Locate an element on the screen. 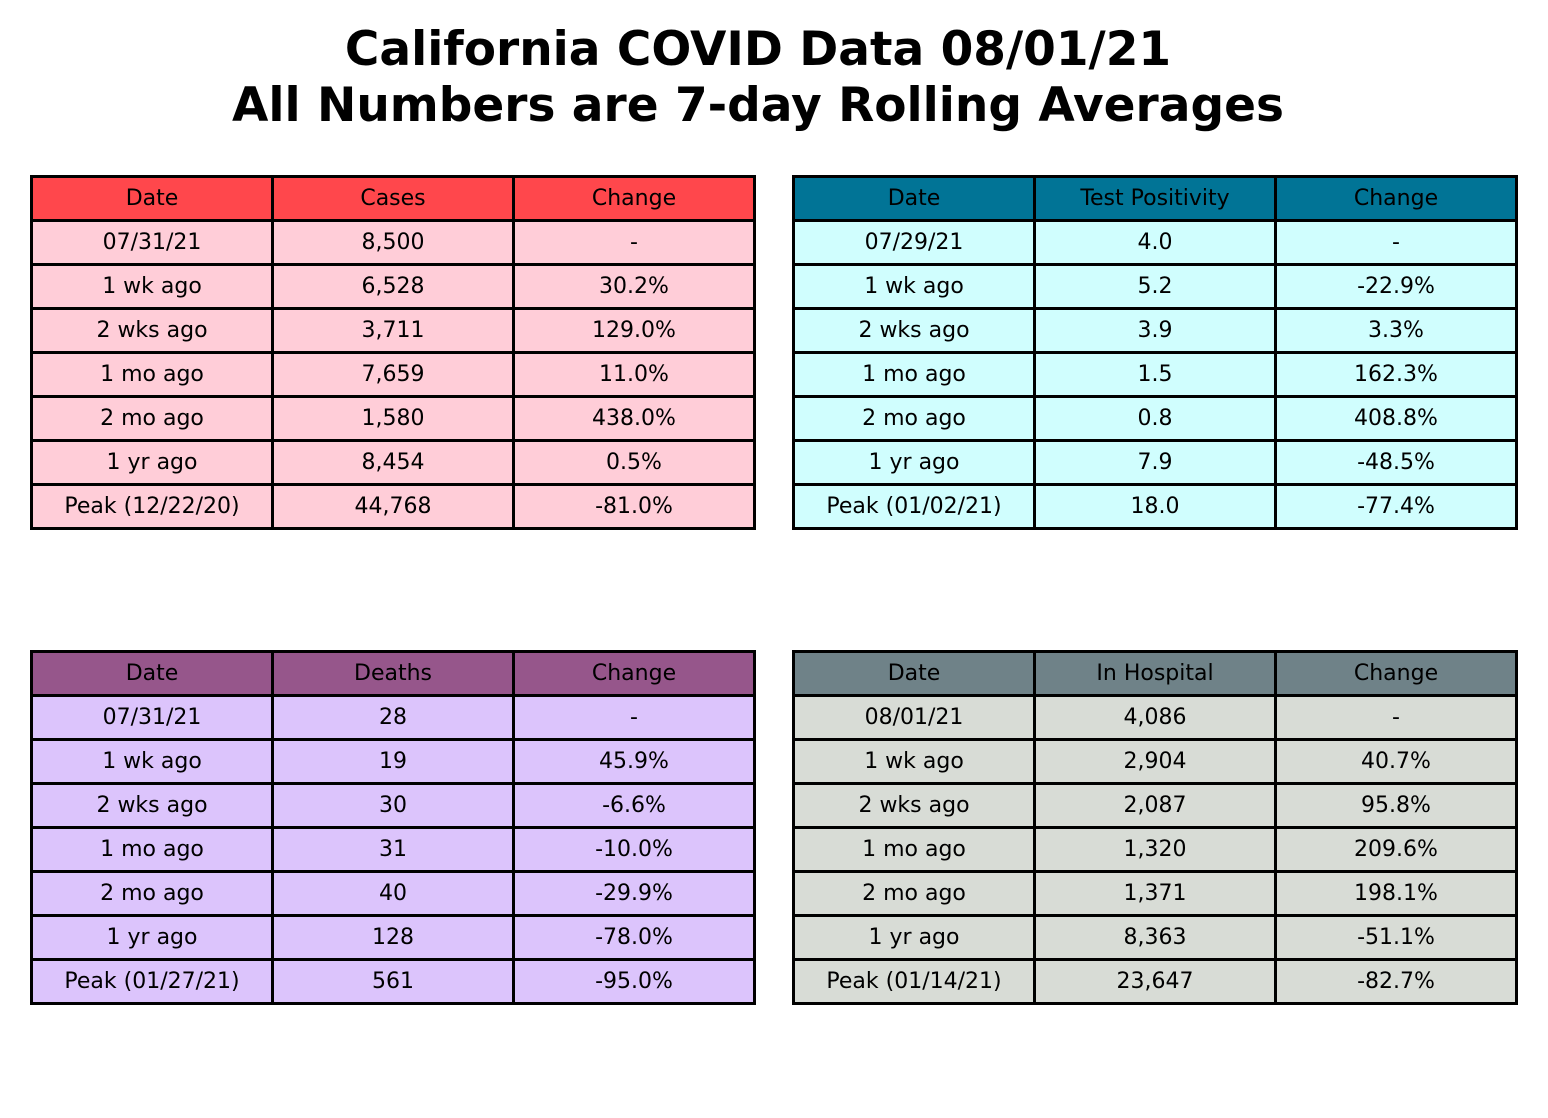  table-cell: Peak (01/02/21) is located at coordinates (914, 506).